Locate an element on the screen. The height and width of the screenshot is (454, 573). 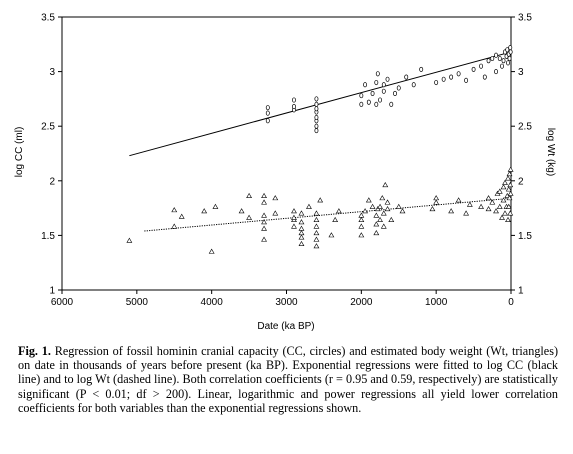
x-tick-label: 2000 is located at coordinates (361, 302).